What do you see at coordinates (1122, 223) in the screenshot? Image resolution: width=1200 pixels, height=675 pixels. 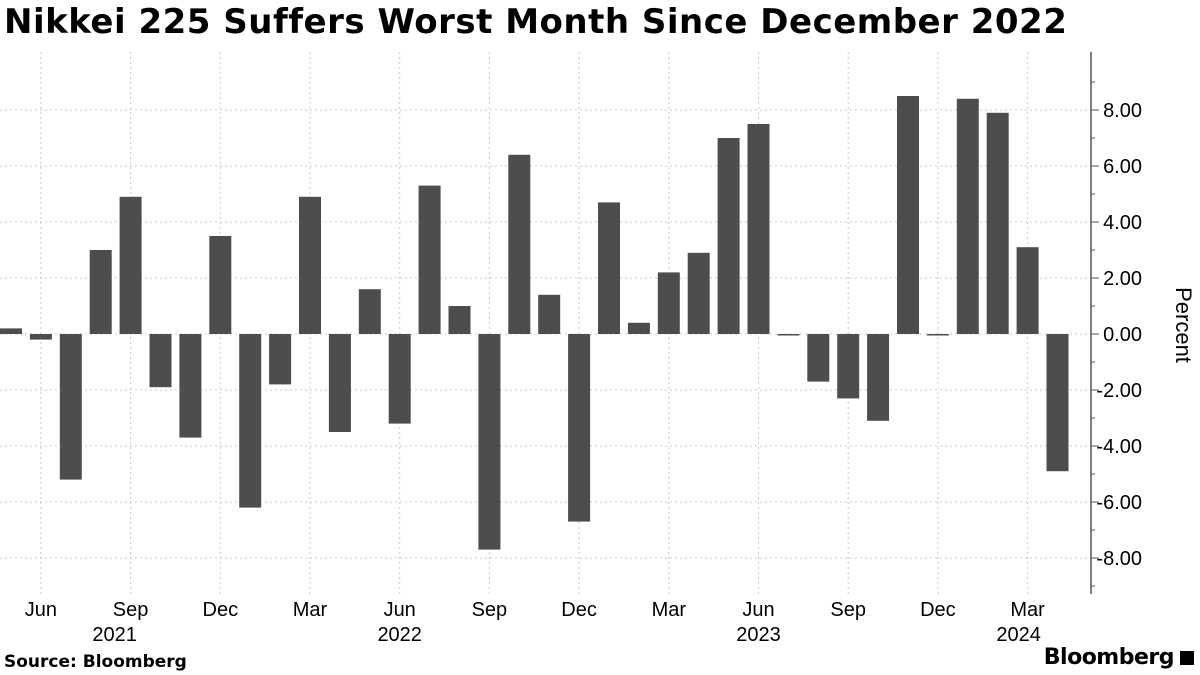 I see `y-tick-label: 4.00` at bounding box center [1122, 223].